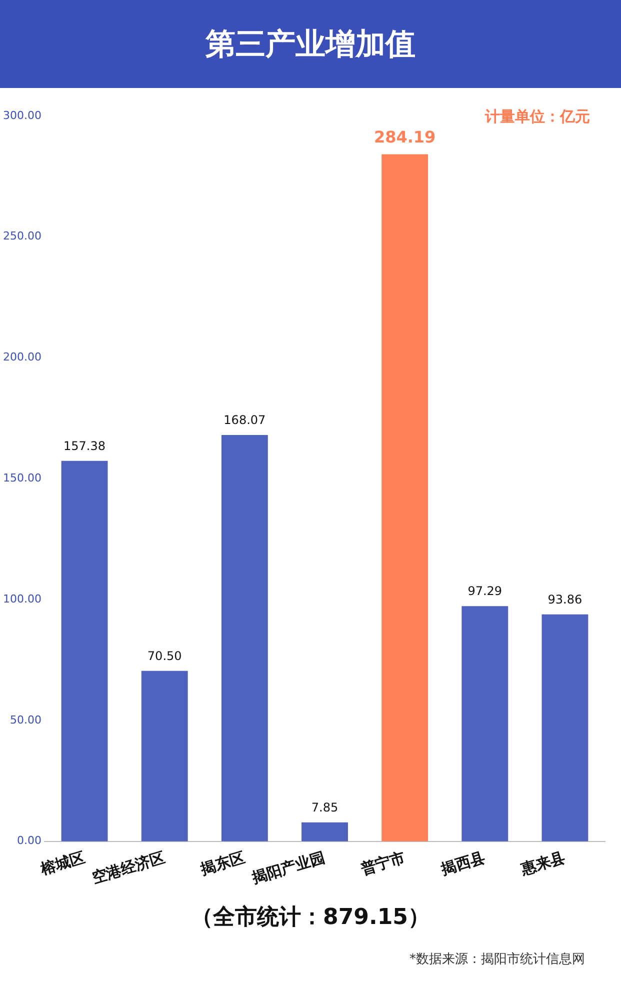  I want to click on y-tick-label: 200.00, so click(22, 357).